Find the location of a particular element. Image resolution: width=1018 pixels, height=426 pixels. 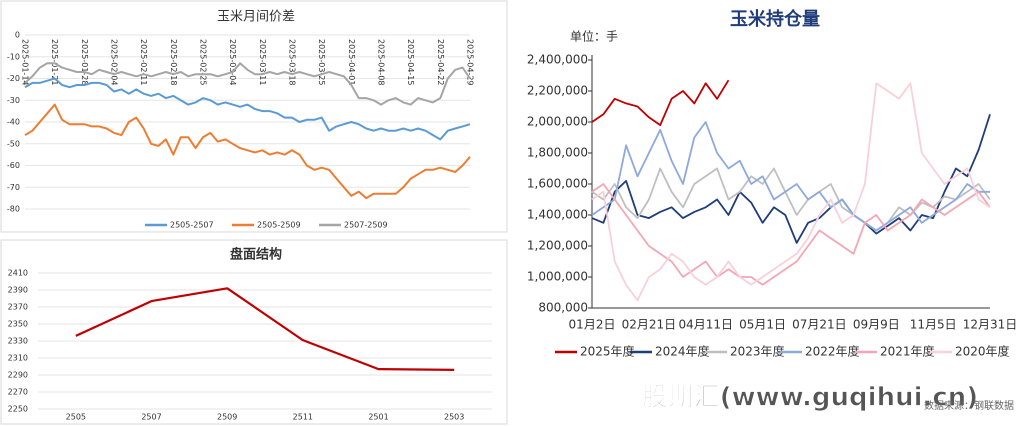

x-tick-label: 2025-03-11 is located at coordinates (262, 62).